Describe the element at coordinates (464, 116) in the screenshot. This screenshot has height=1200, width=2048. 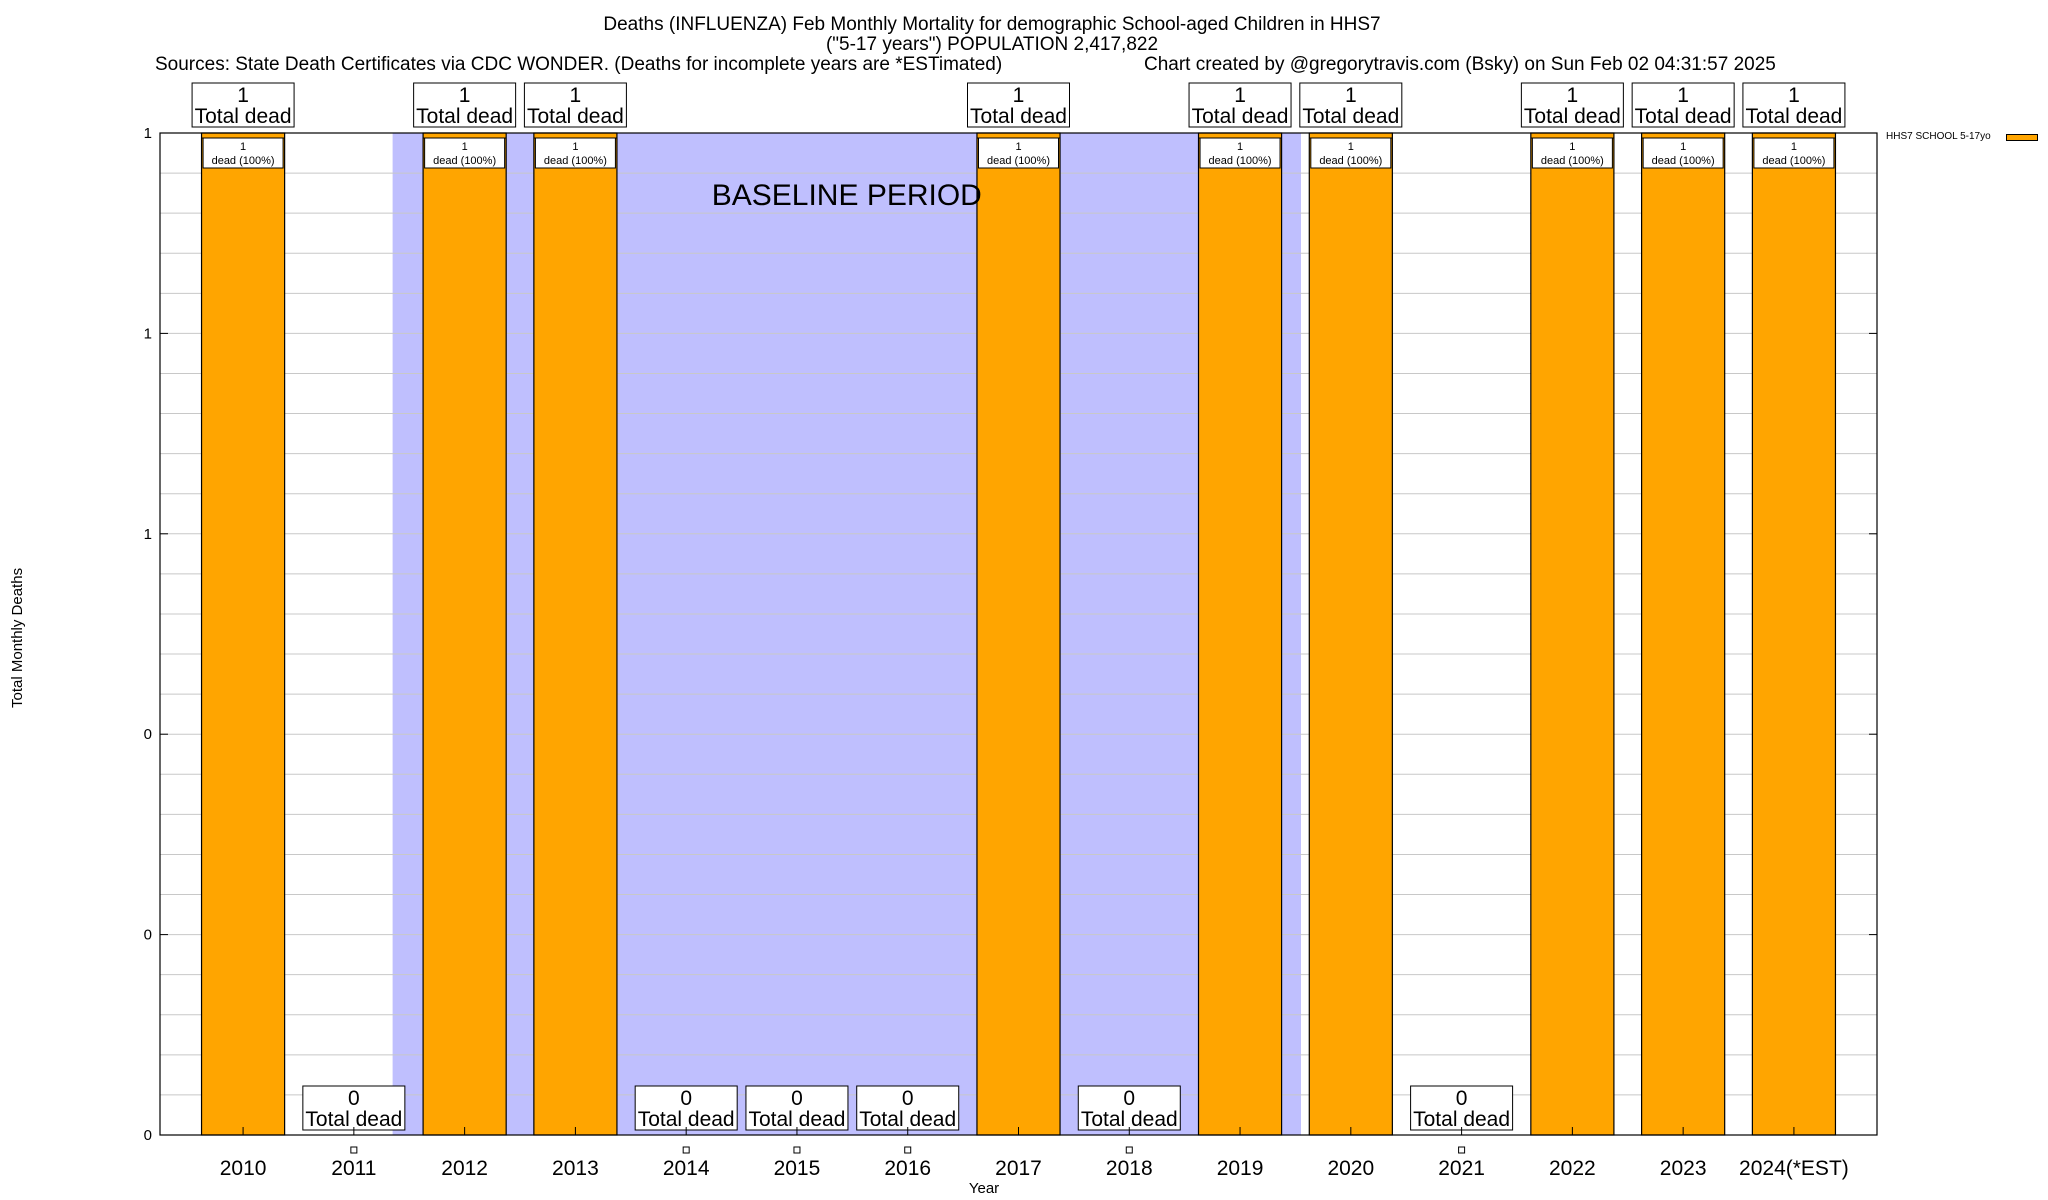
I see `total-label-text-2012: Total dead` at that location.